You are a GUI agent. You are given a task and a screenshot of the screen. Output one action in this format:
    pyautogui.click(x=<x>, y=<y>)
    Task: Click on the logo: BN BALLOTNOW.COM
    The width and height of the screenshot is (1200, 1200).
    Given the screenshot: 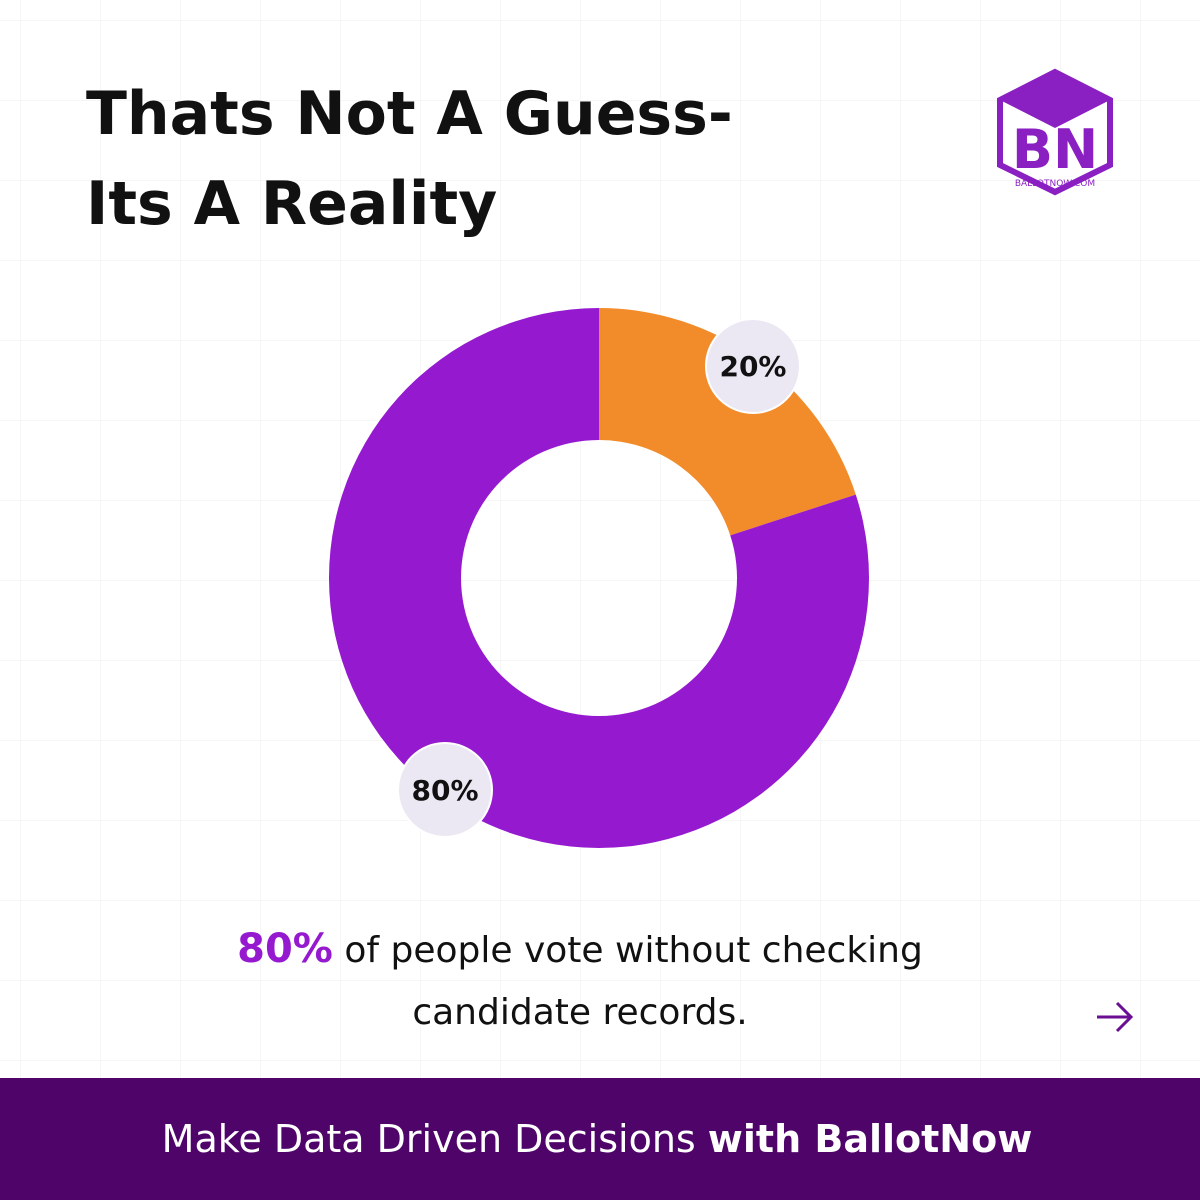 What is the action you would take?
    pyautogui.click(x=1055, y=132)
    